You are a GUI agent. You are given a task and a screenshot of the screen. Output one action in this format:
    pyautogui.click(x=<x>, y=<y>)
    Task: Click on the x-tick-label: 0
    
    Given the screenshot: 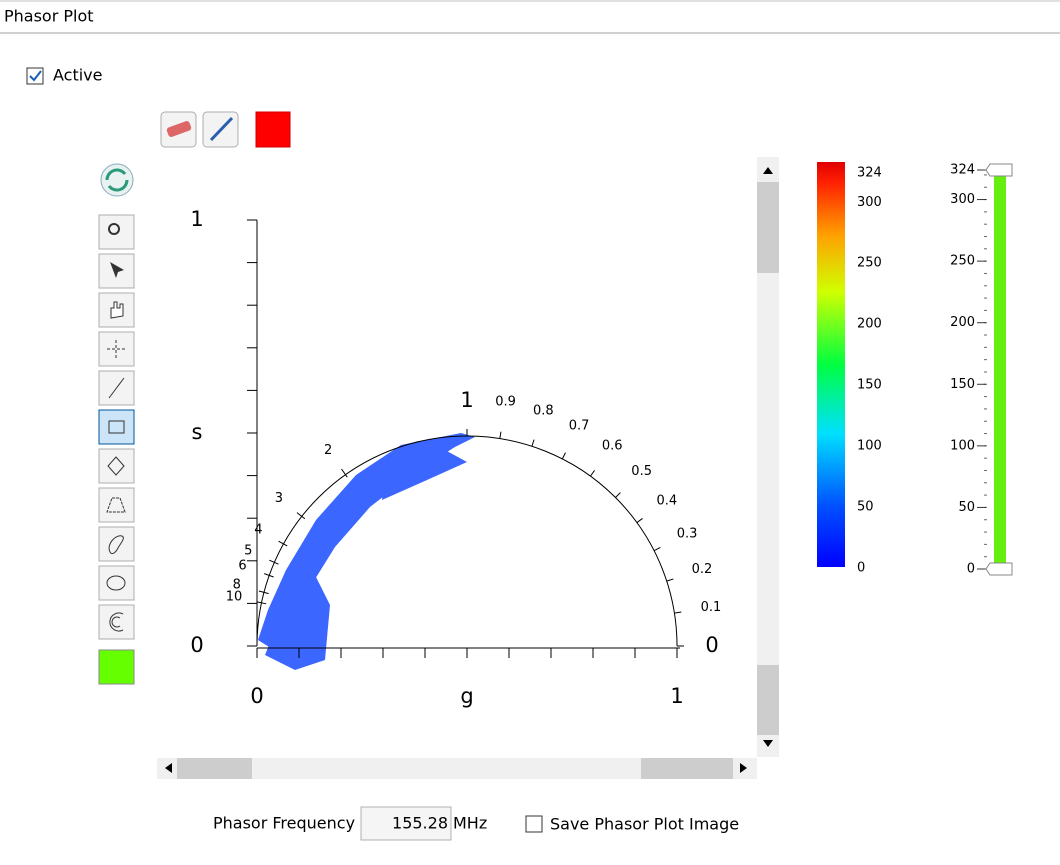 What is the action you would take?
    pyautogui.click(x=256, y=696)
    